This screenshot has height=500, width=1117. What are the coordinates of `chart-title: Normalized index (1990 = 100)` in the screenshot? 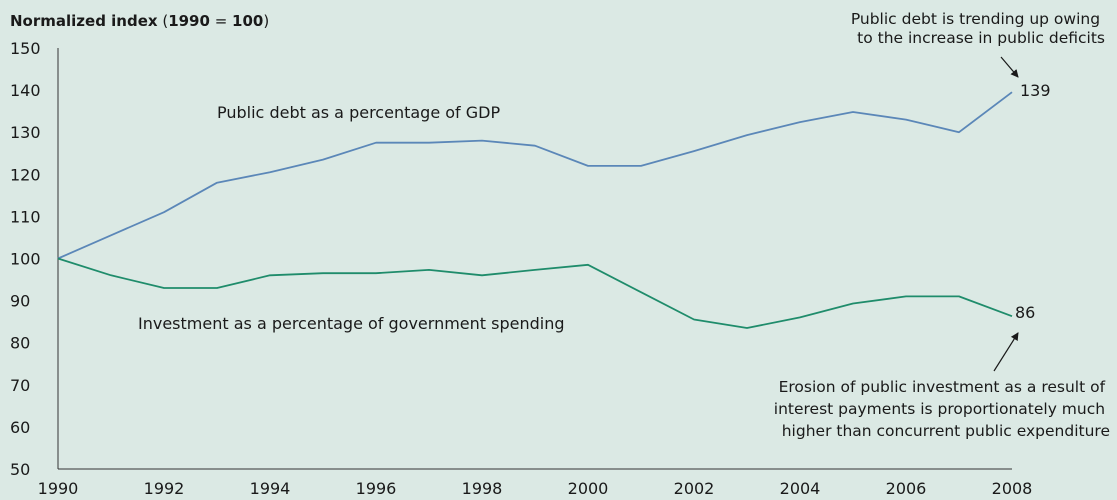 It's located at (139, 21).